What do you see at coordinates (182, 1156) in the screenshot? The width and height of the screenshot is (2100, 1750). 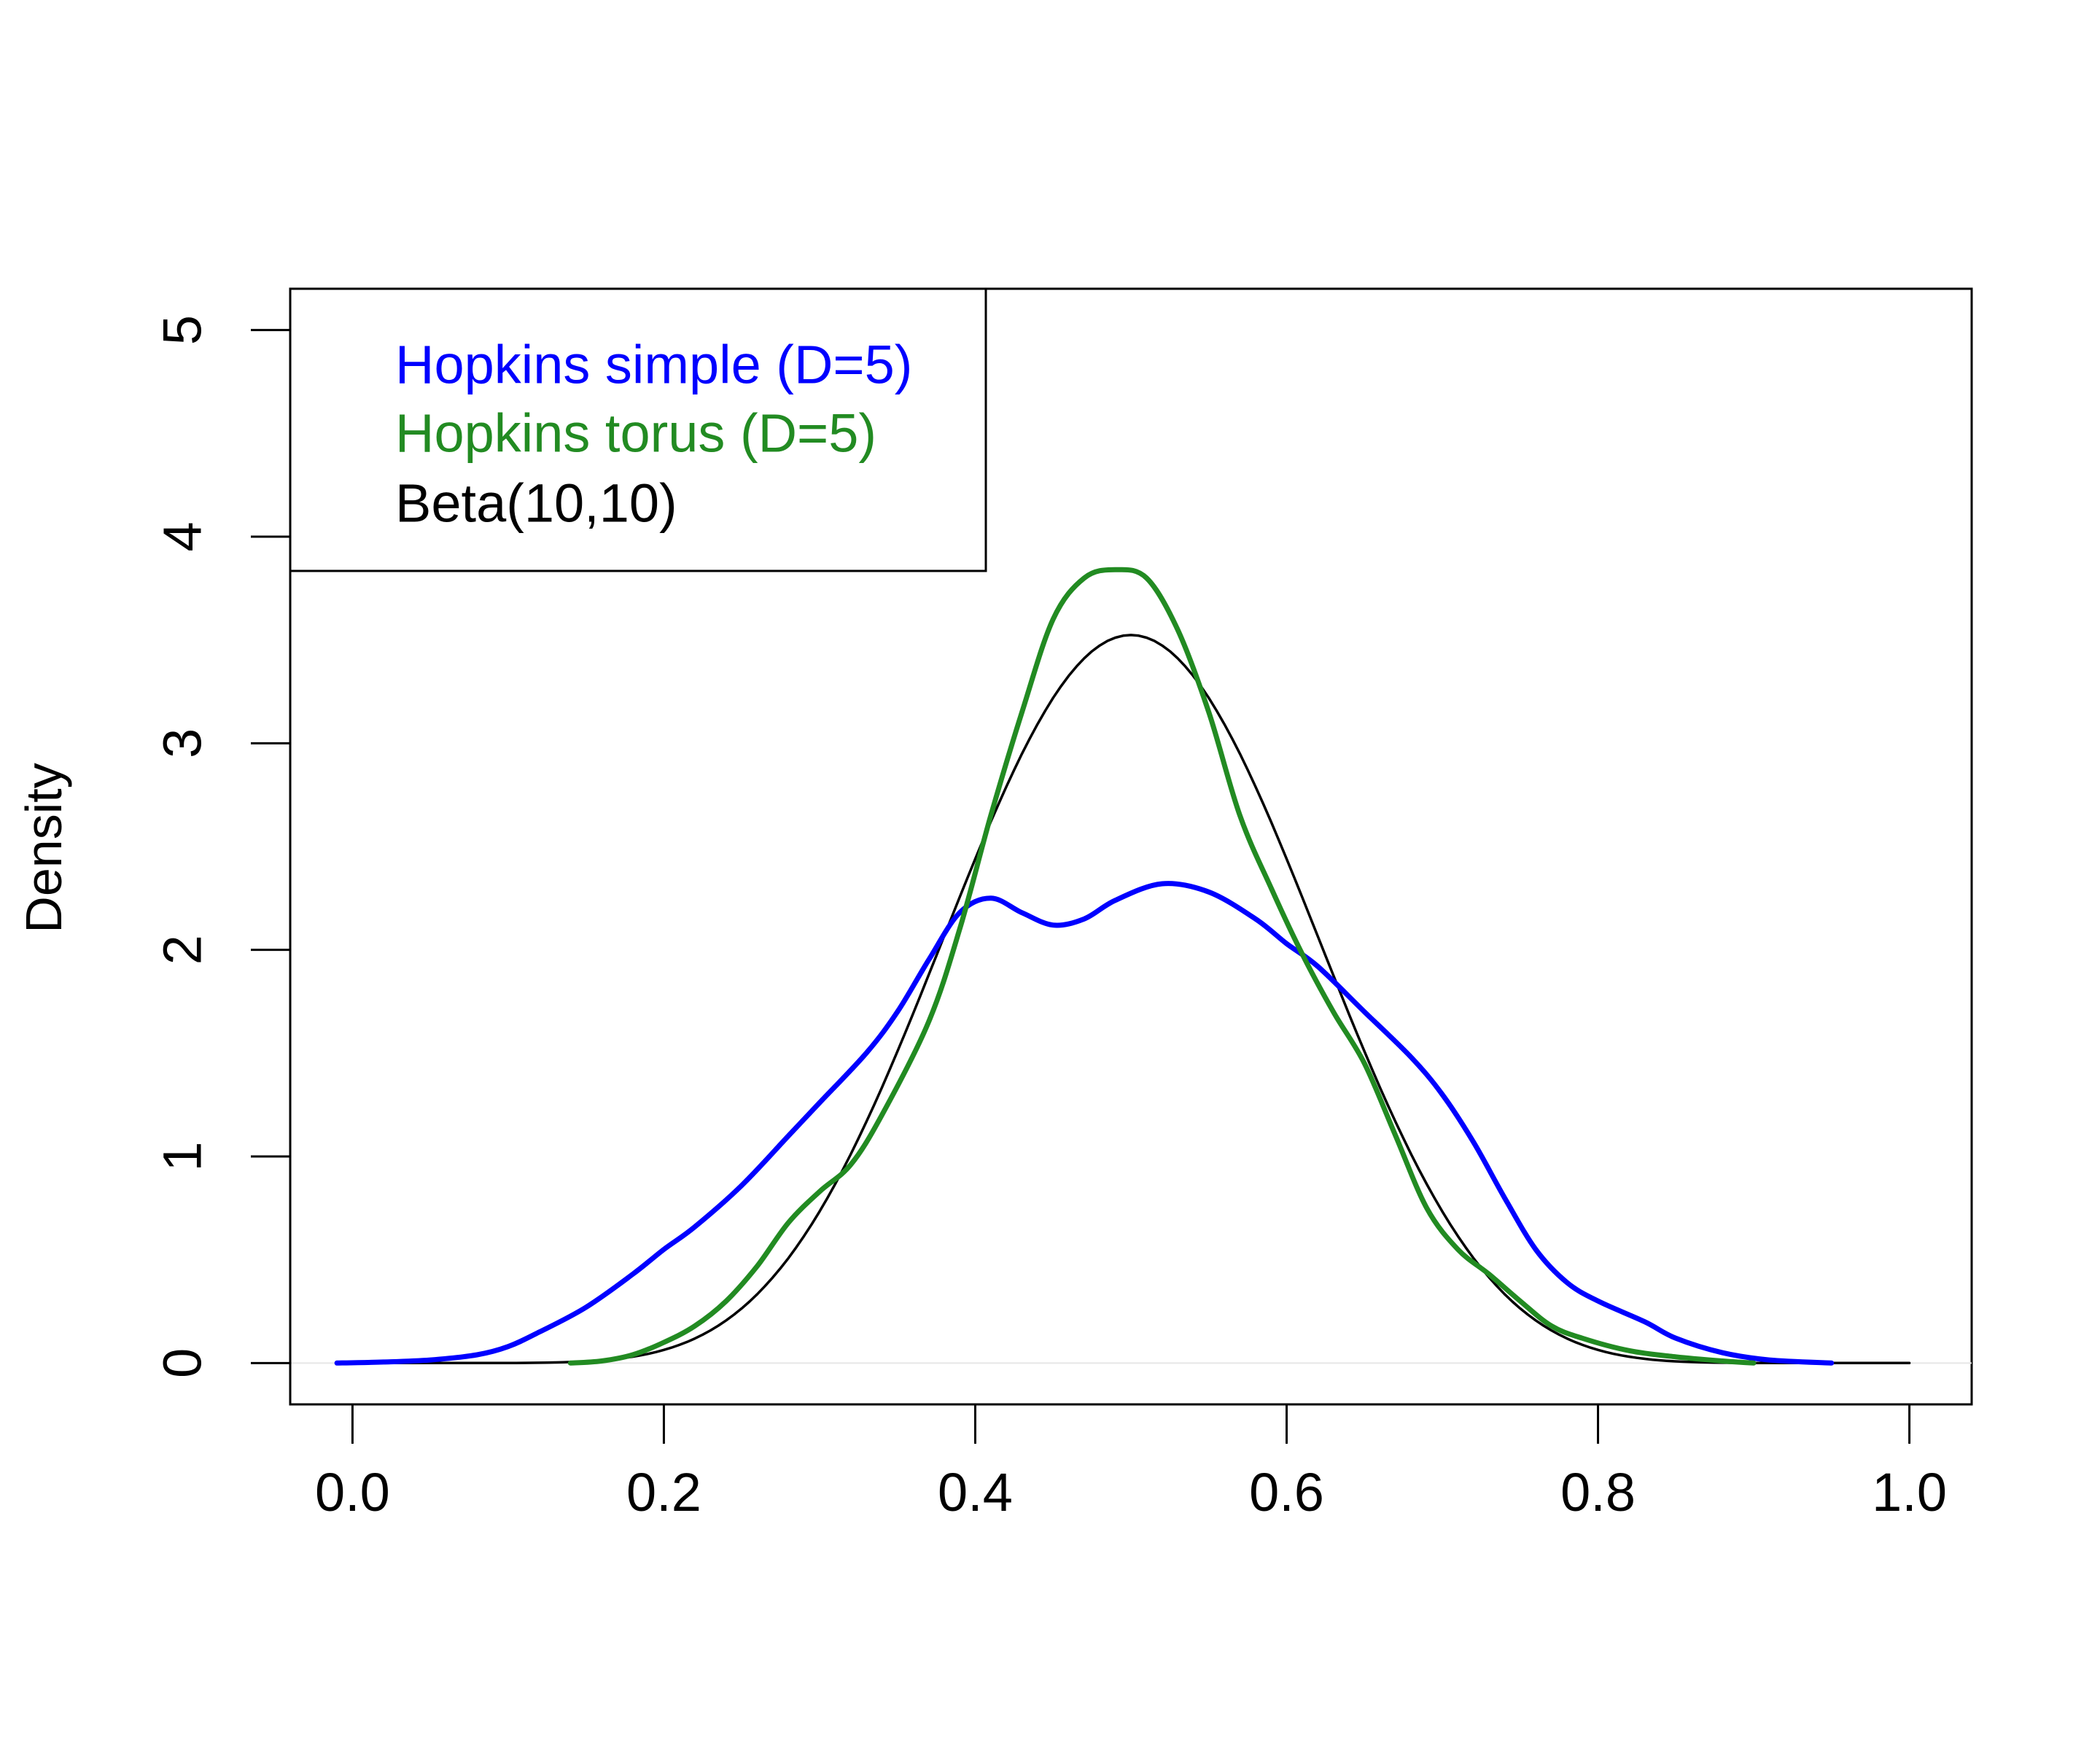 I see `y-tick-label: 1` at bounding box center [182, 1156].